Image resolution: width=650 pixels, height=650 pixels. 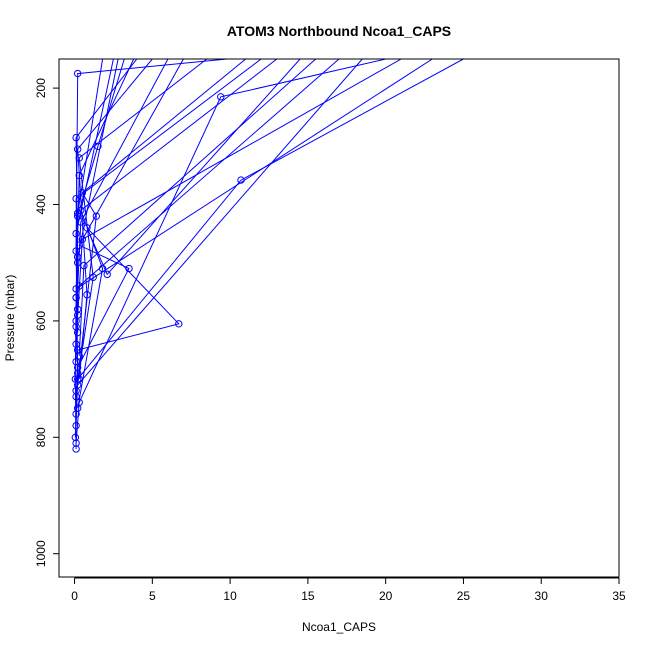 I want to click on y-tick-label: 400, so click(x=41, y=204).